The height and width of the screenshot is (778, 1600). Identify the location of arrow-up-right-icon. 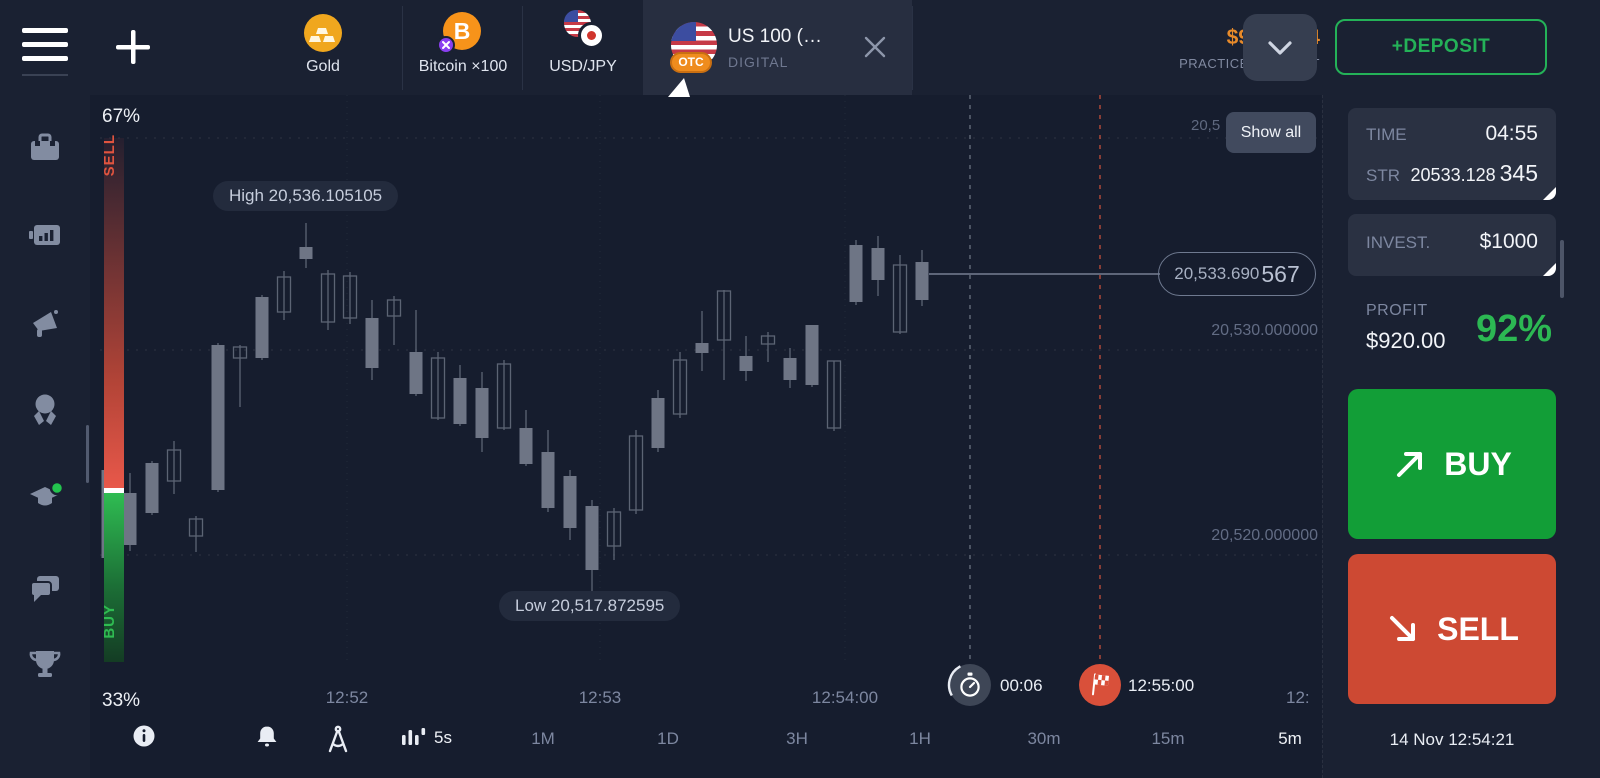
(1410, 464).